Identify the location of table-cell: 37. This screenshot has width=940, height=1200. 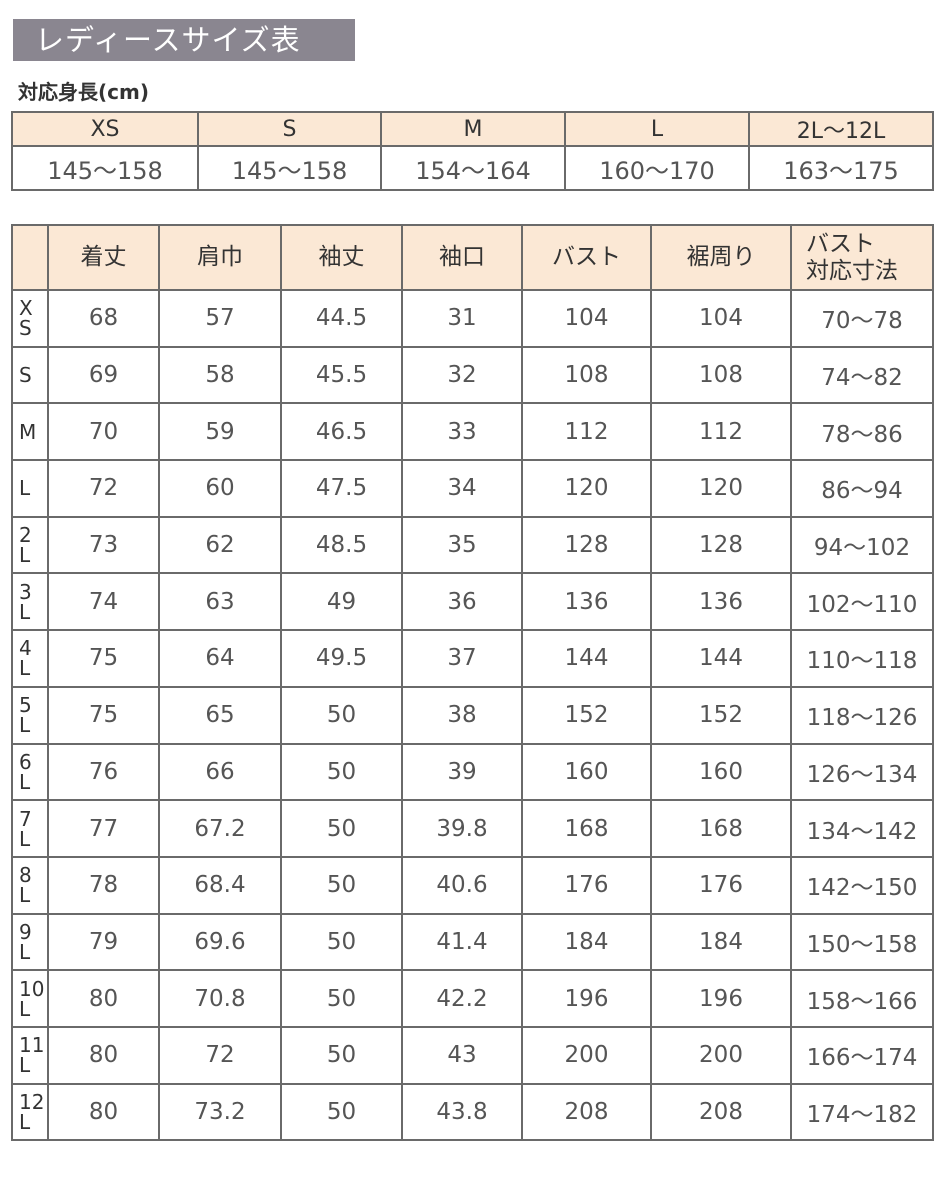
(462, 658).